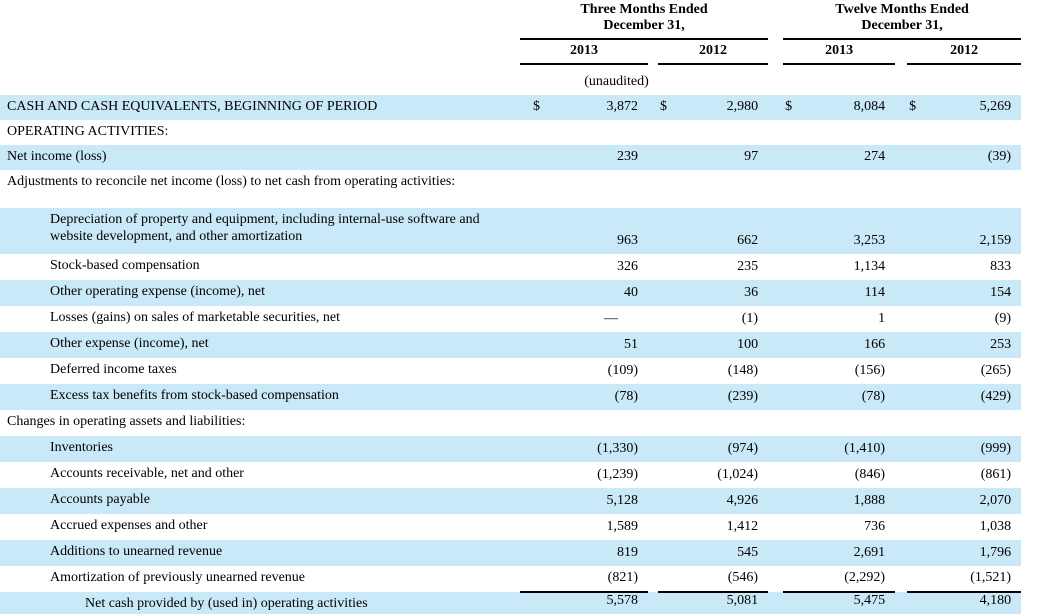 The width and height of the screenshot is (1045, 616). What do you see at coordinates (748, 266) in the screenshot?
I see `value-cell: 235` at bounding box center [748, 266].